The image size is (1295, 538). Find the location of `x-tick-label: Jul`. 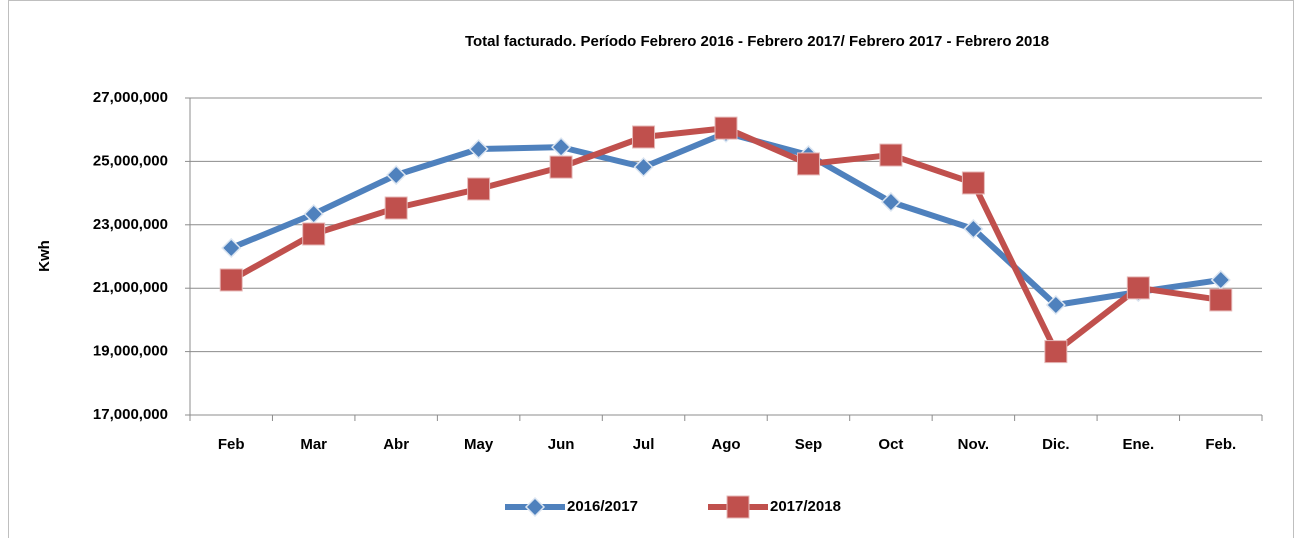

x-tick-label: Jul is located at coordinates (644, 444).